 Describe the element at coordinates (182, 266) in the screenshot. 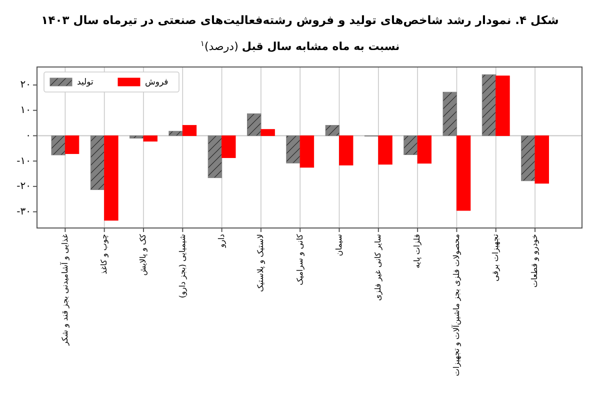

I see `x-tick-label: شیمیایی (بجز دارو)` at that location.